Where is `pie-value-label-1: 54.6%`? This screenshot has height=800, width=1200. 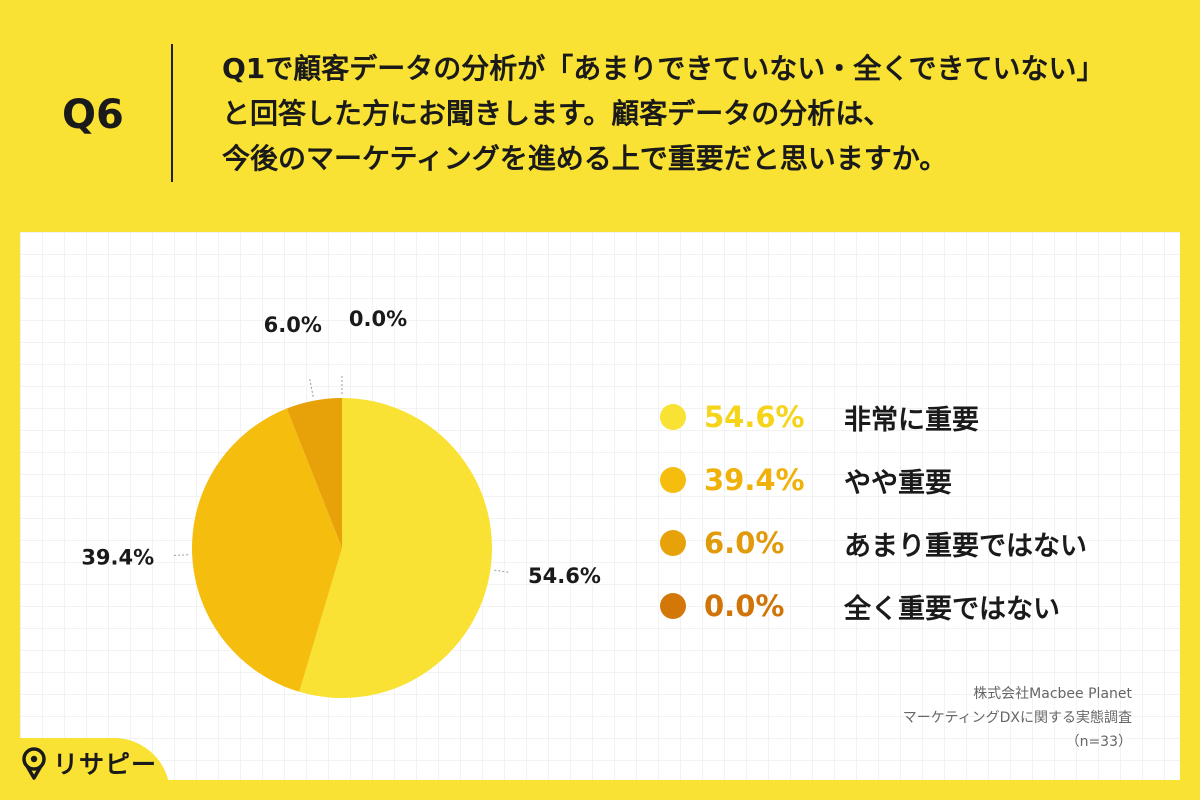
pie-value-label-1: 54.6% is located at coordinates (564, 576).